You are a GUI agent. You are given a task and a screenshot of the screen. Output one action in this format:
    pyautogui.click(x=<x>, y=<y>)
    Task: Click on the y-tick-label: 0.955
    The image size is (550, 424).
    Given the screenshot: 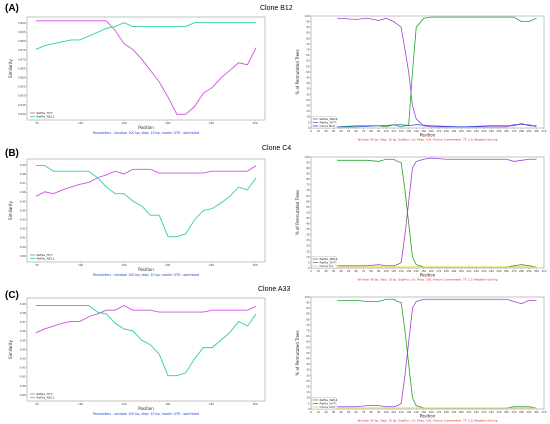 What is the action you would take?
    pyautogui.click(x=22, y=87)
    